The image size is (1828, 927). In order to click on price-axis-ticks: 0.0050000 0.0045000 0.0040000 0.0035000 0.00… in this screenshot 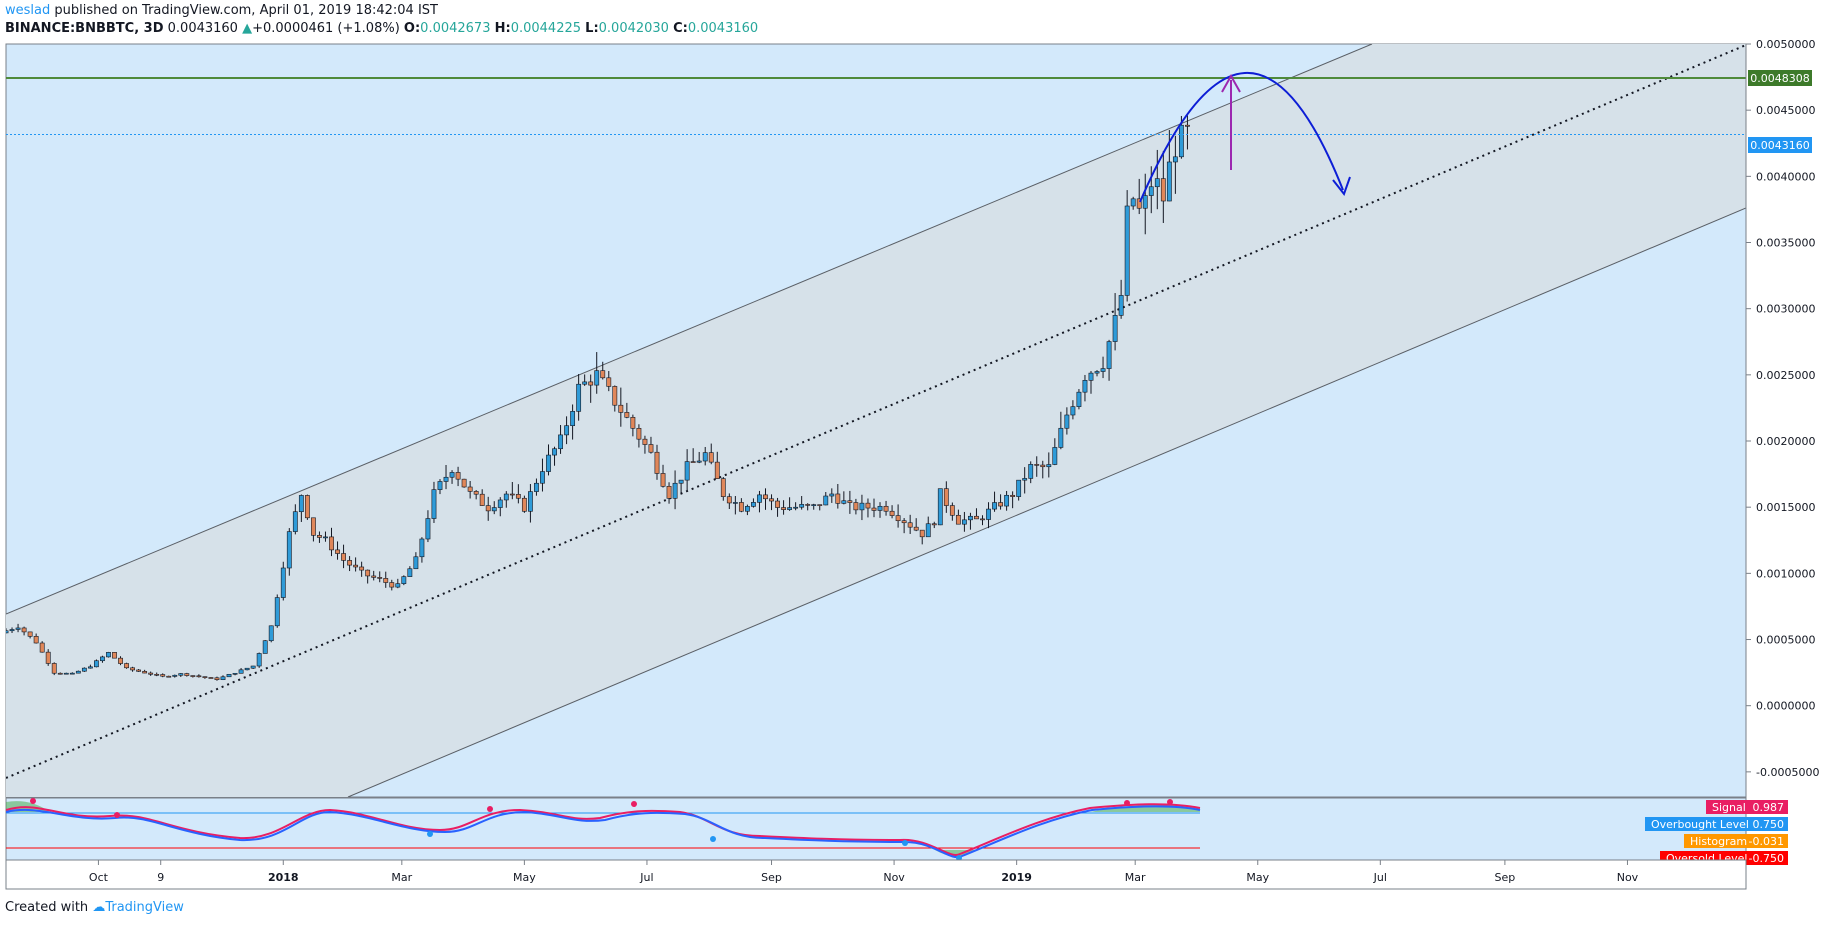, I will do `click(1782, 408)`.